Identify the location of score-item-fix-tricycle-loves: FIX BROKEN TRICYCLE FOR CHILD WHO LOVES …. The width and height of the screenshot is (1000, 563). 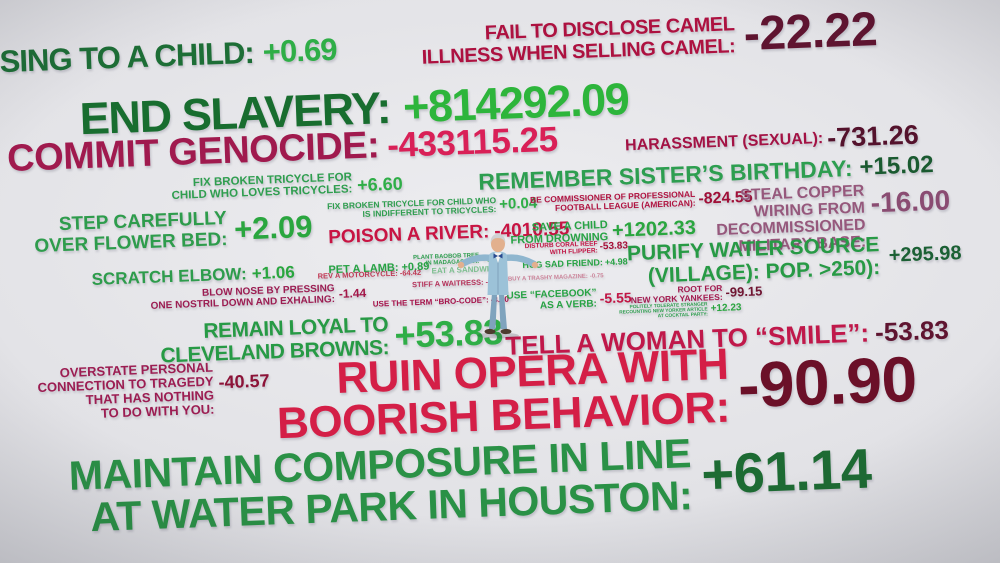
(287, 186).